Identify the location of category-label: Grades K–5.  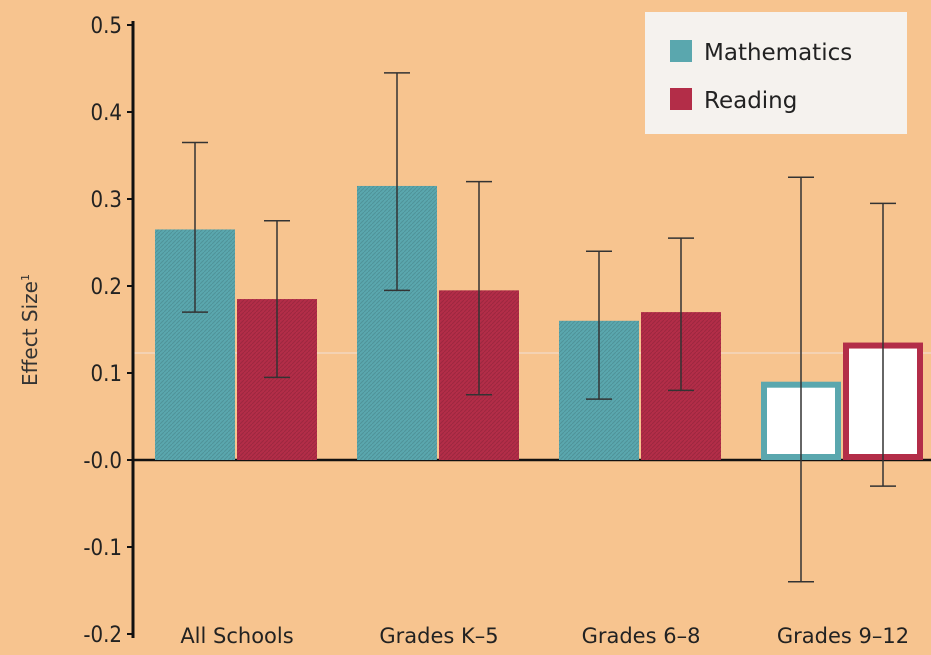
(438, 636).